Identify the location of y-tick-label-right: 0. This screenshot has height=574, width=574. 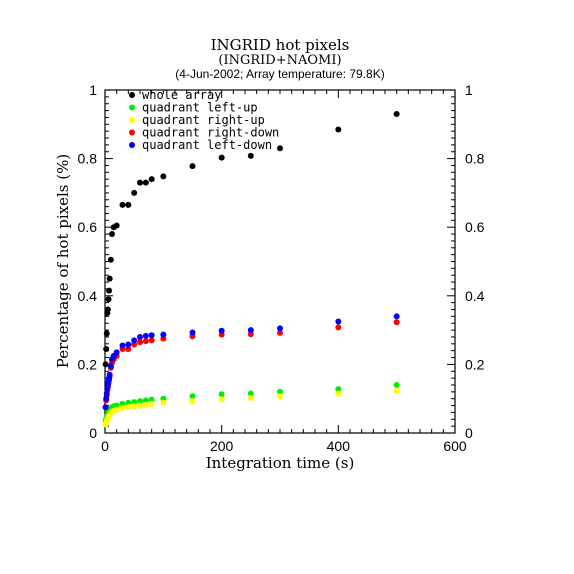
(469, 433).